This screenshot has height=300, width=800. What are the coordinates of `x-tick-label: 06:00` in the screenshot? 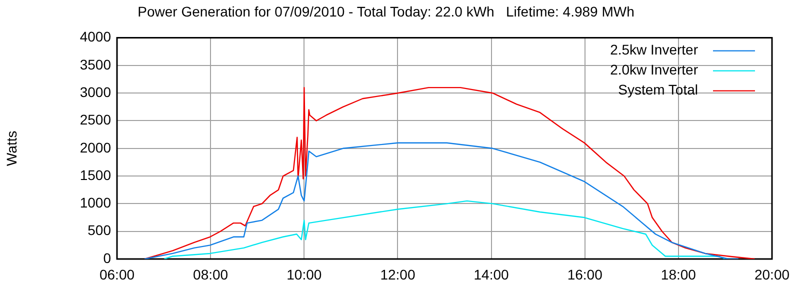 It's located at (117, 274).